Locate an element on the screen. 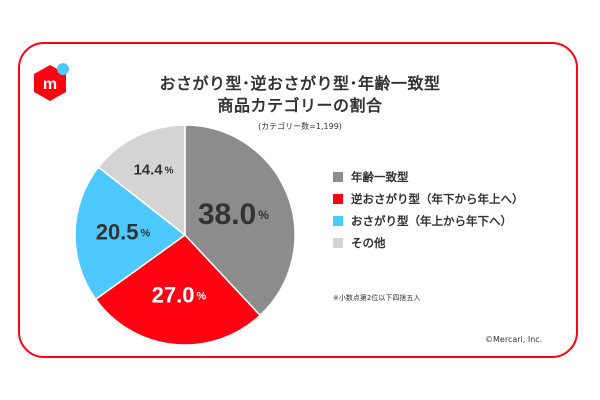 The height and width of the screenshot is (400, 600). chart-title-line2: 商品カテゴリーの割合 is located at coordinates (300, 105).